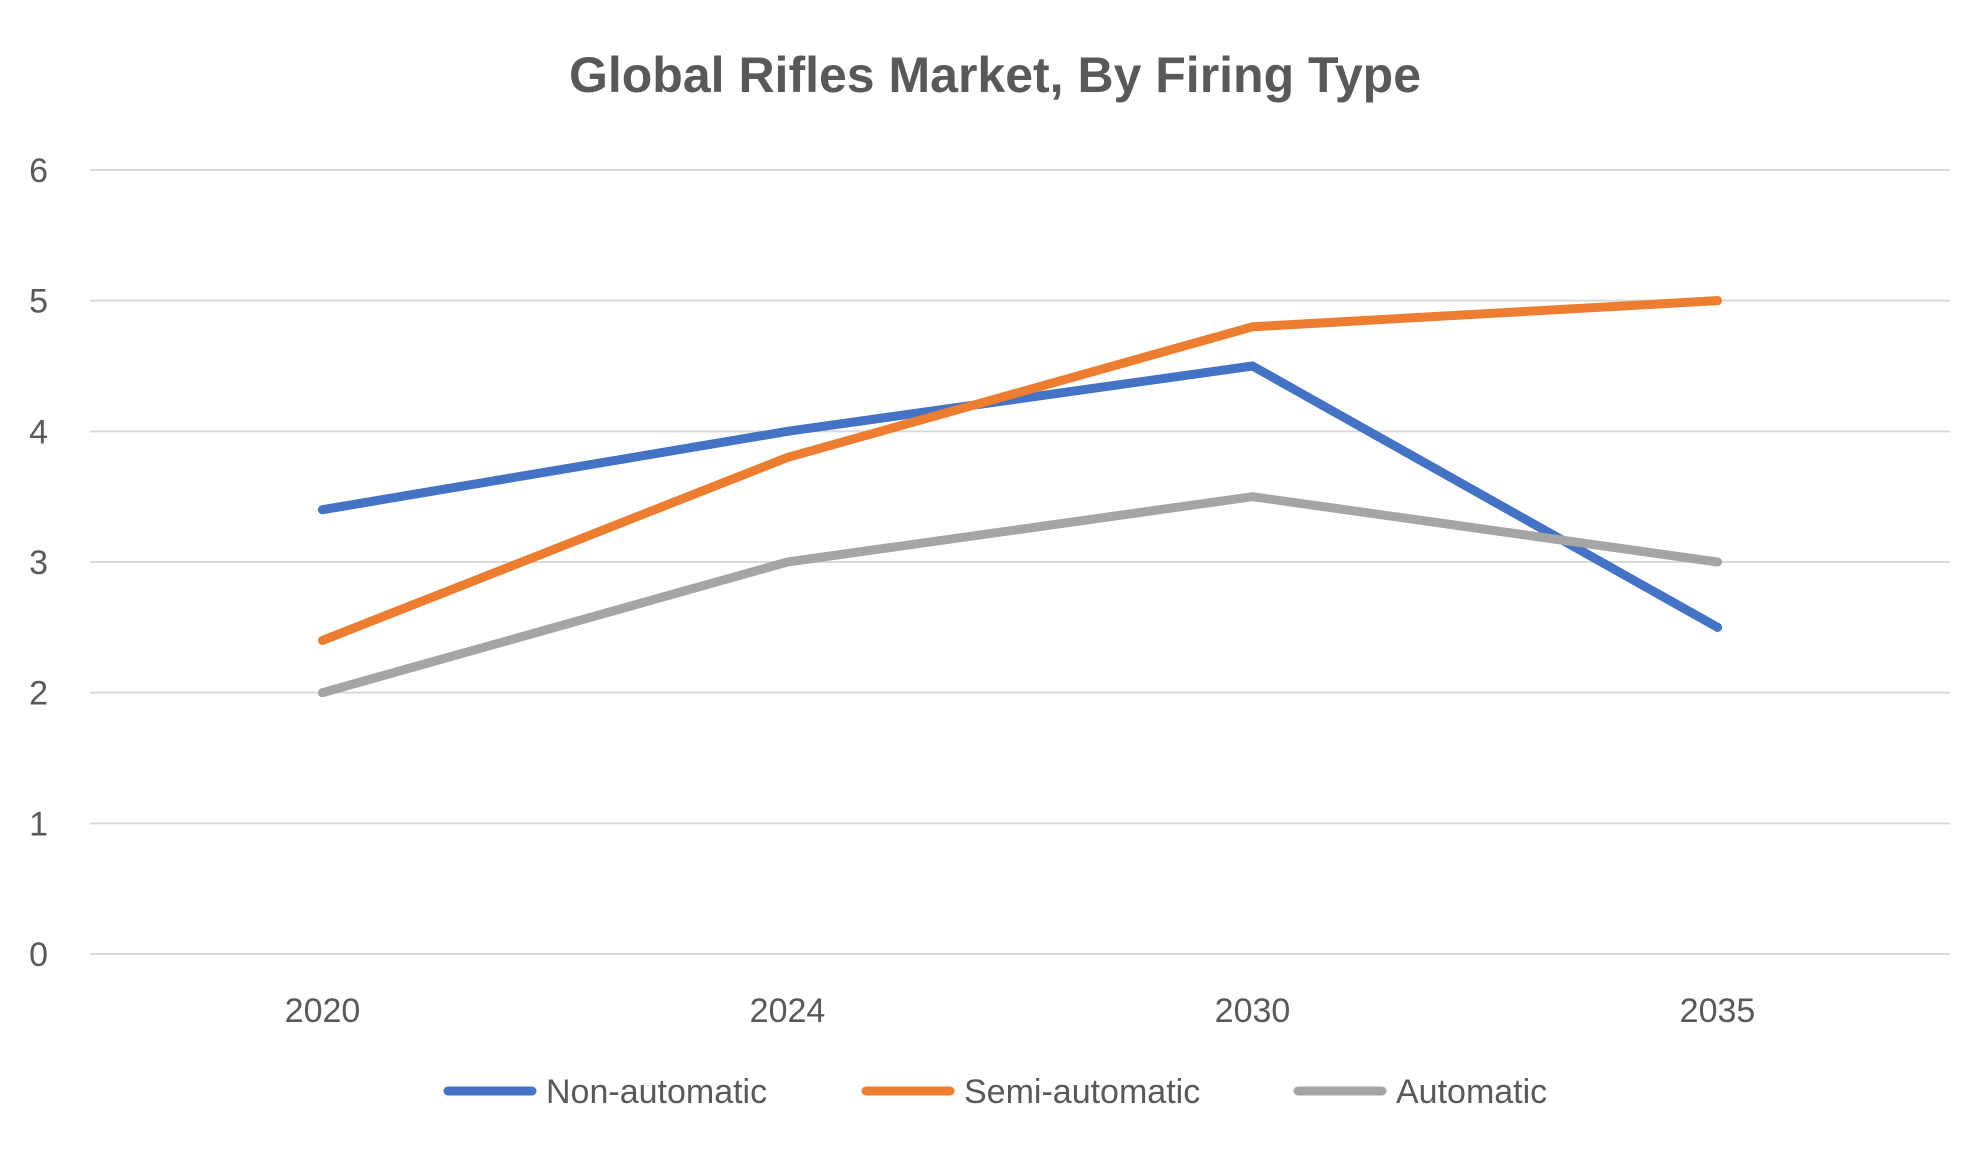 The height and width of the screenshot is (1155, 1980). Describe the element at coordinates (323, 1011) in the screenshot. I see `x-tick-label: 2020` at that location.